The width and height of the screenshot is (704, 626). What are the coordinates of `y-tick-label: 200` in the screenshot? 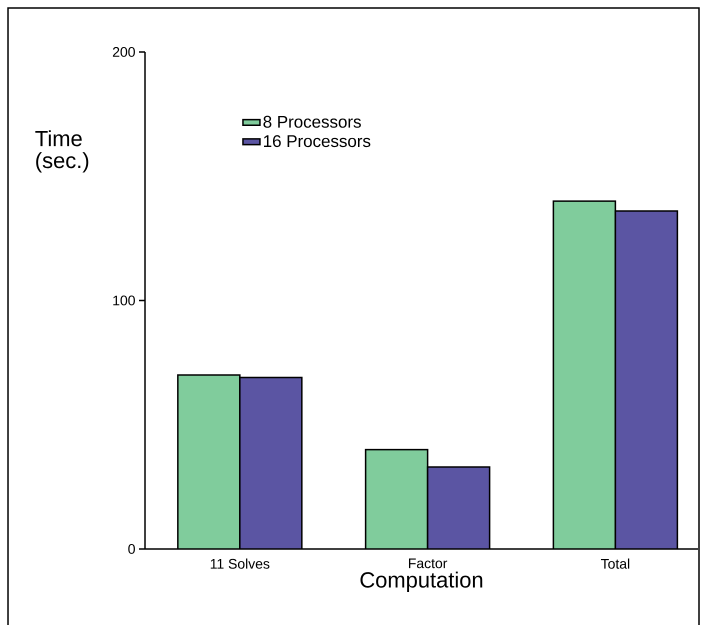 It's located at (123, 52).